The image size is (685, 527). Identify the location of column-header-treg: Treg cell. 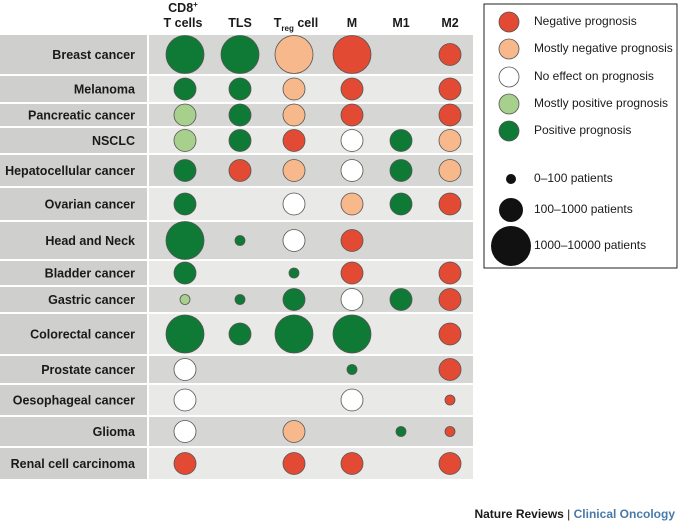
(296, 24).